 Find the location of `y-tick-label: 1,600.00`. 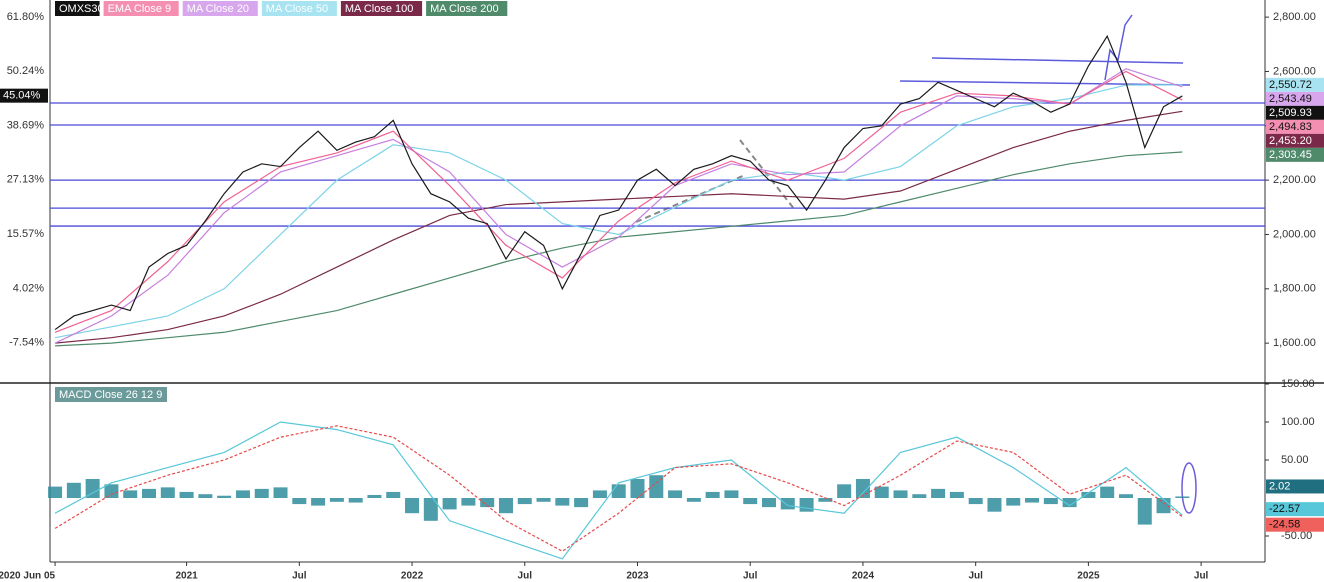

y-tick-label: 1,600.00 is located at coordinates (1294, 343).